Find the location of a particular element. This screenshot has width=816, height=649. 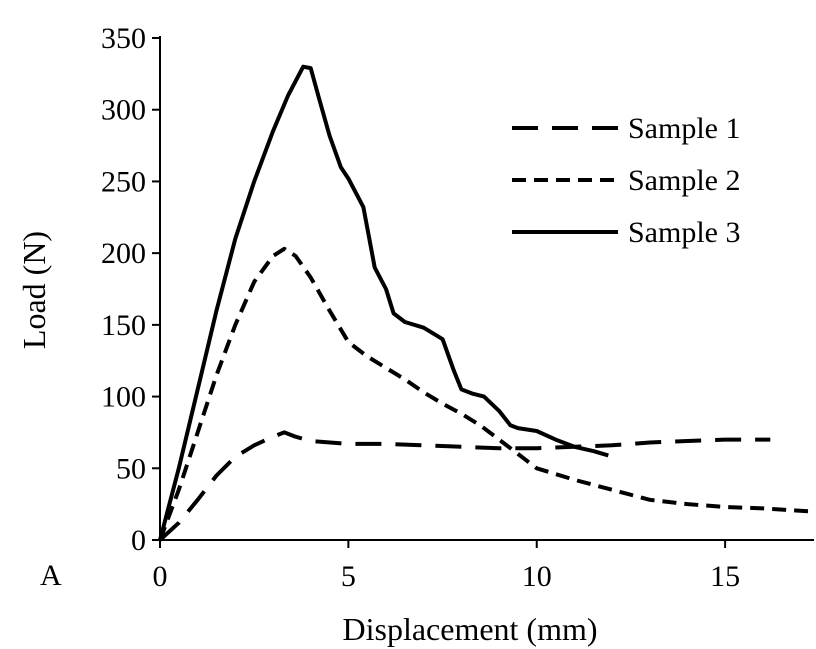

y-tick-label: 350 is located at coordinates (123, 38).